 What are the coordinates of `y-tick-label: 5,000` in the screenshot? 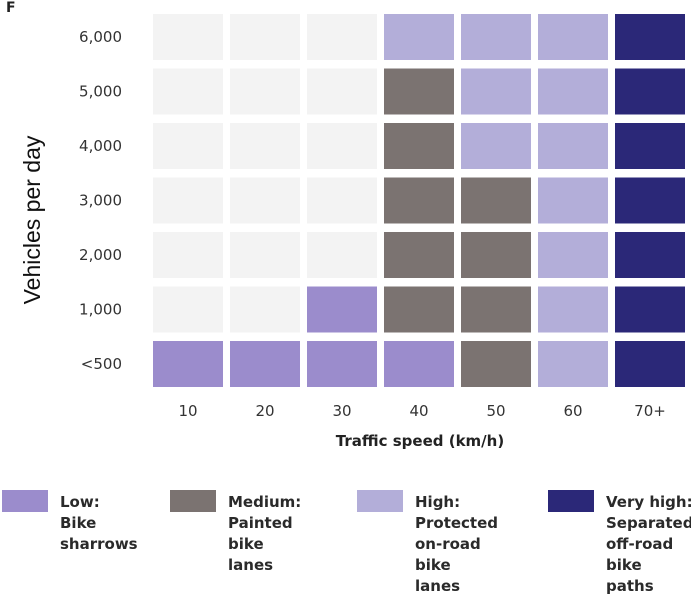 It's located at (100, 92).